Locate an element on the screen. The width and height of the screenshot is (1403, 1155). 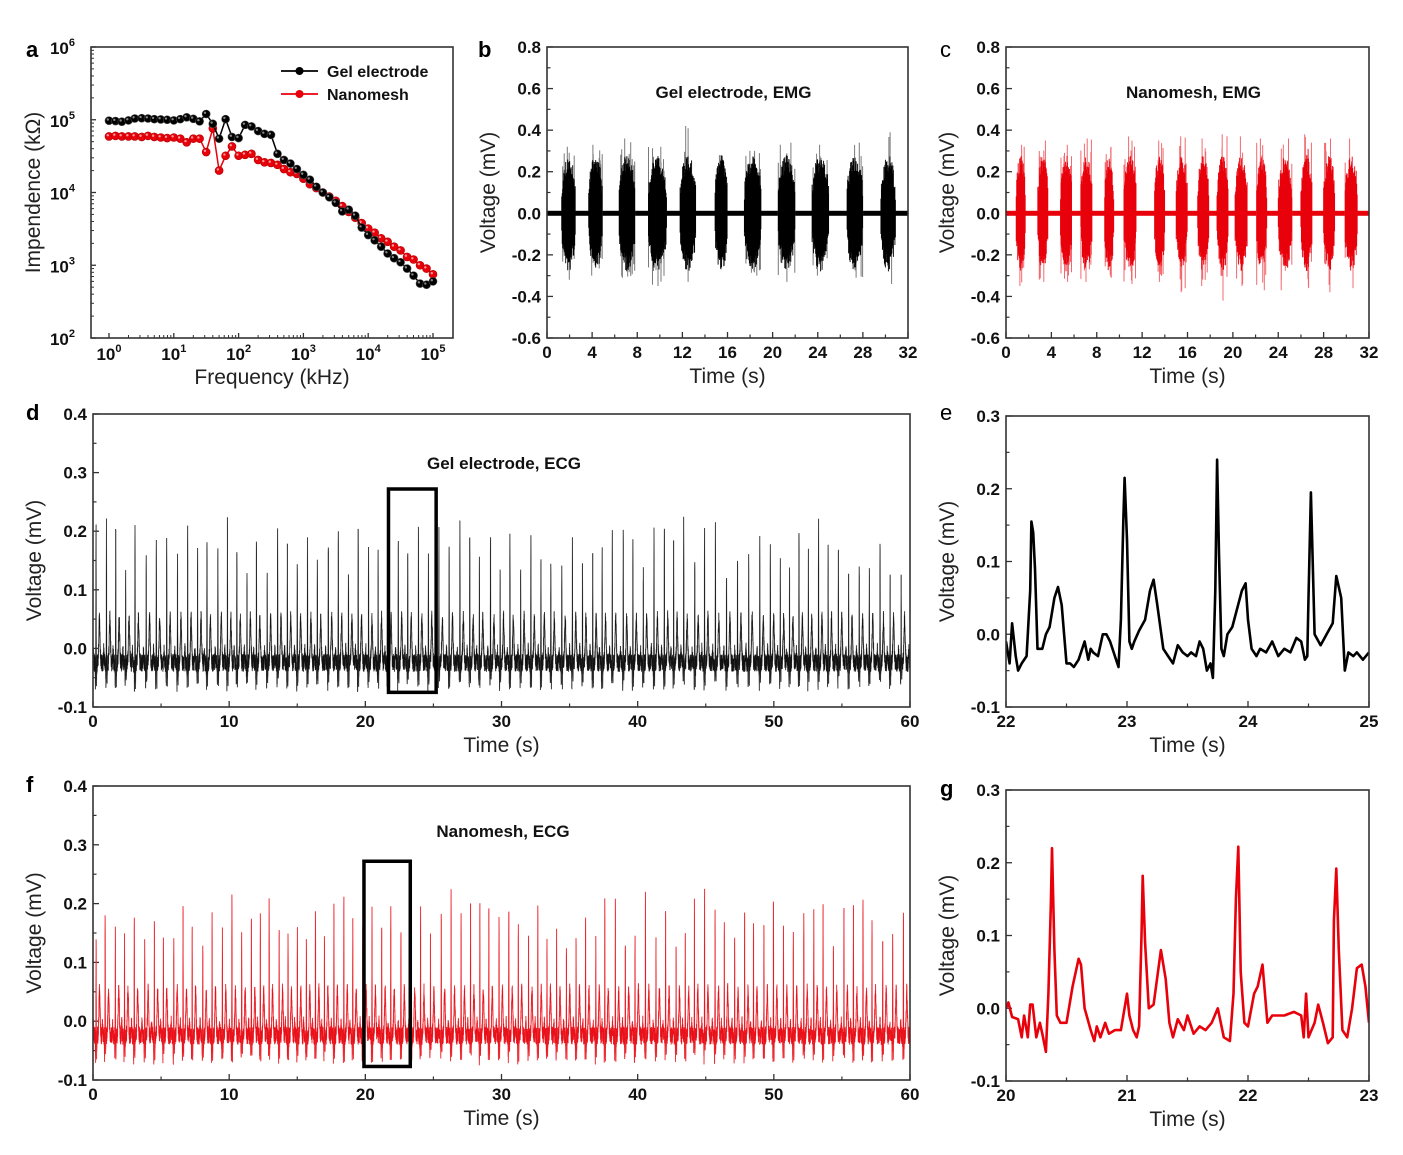
y-tick-exponent: 4 is located at coordinates (72, 189).